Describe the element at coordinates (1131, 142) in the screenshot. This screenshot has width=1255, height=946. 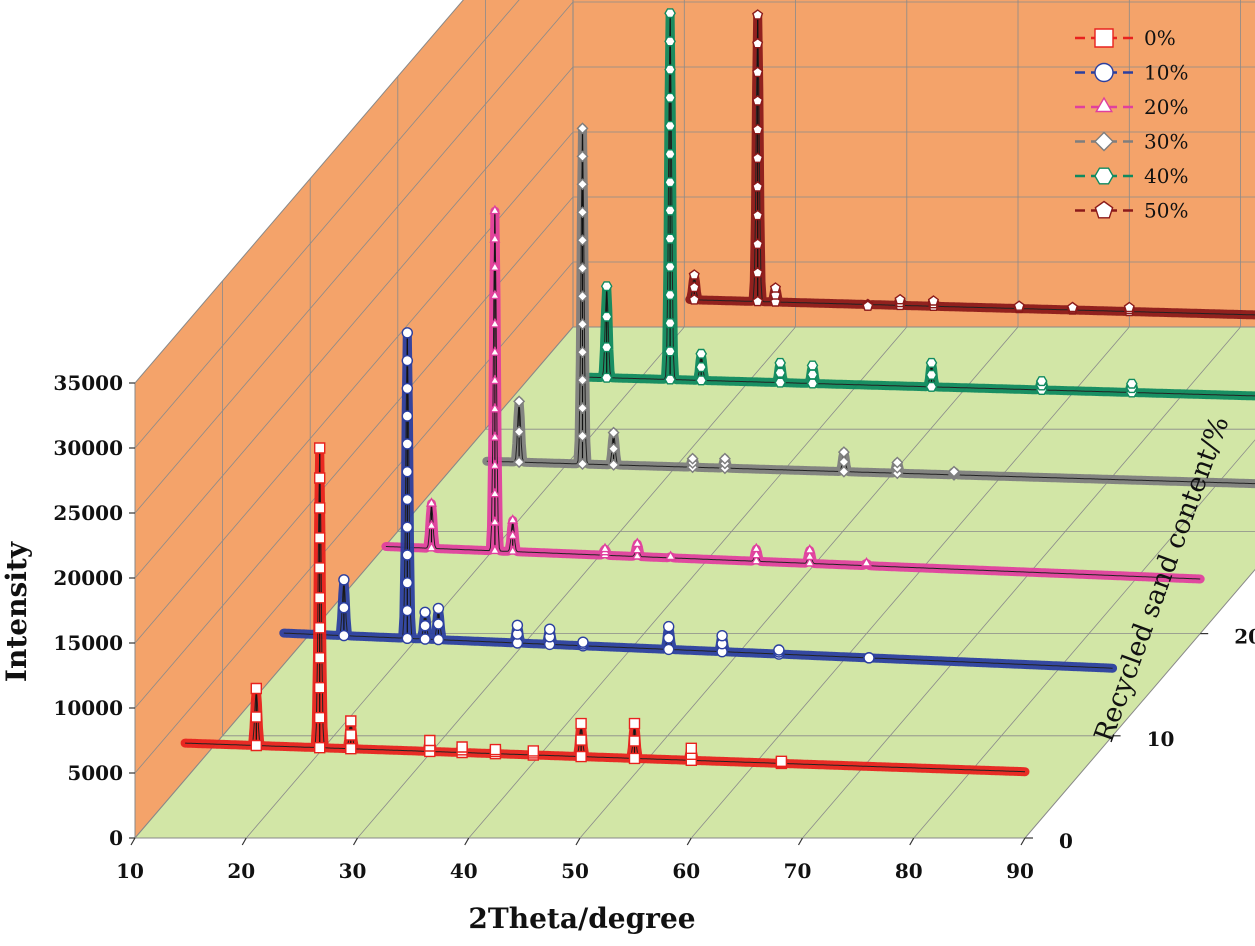
I see `legend-item: 30%` at that location.